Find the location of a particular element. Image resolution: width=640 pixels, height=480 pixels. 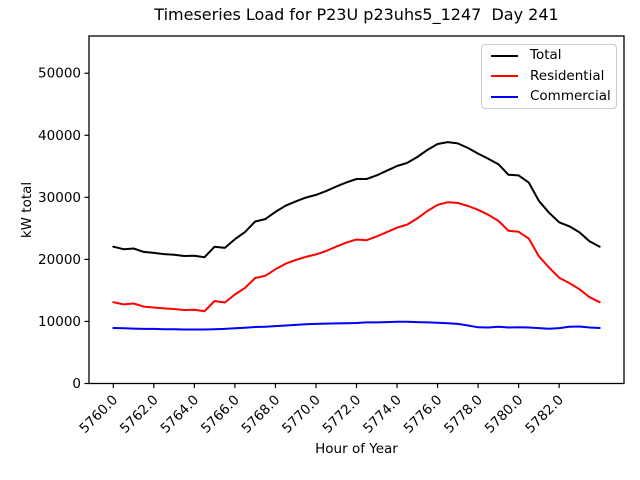

y-tick-label: 40000 is located at coordinates (59, 136).